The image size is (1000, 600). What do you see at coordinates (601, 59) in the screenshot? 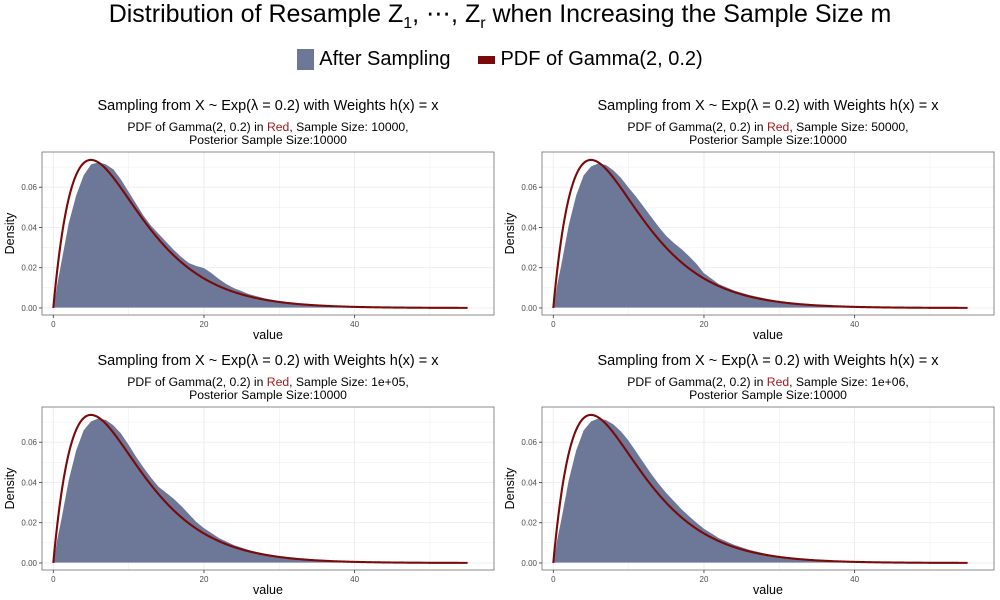
I see `legend-label-gamma-pdf: PDF of Gamma(2, 0.2)` at bounding box center [601, 59].